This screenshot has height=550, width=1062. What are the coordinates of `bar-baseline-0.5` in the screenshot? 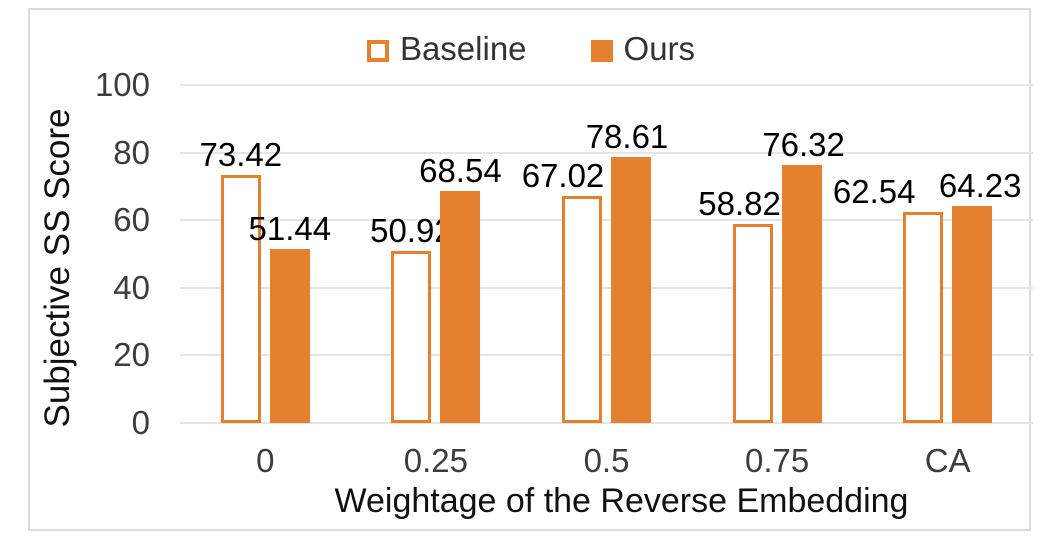 It's located at (582, 309).